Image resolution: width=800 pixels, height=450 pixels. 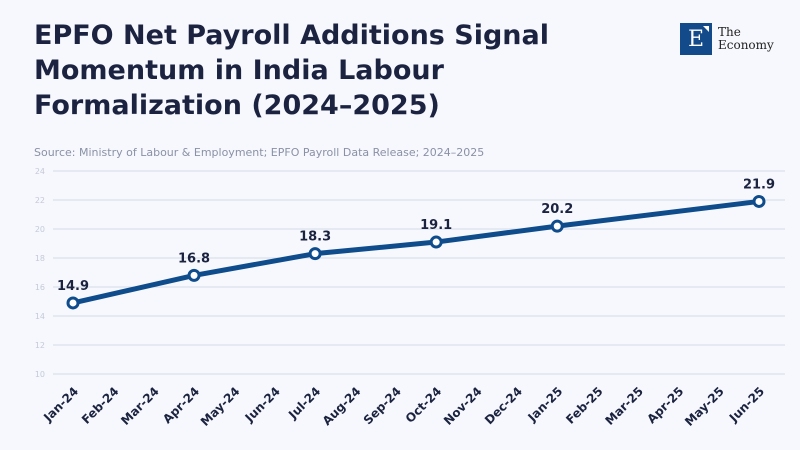 I want to click on x-tick-label: Mar-25, so click(x=624, y=406).